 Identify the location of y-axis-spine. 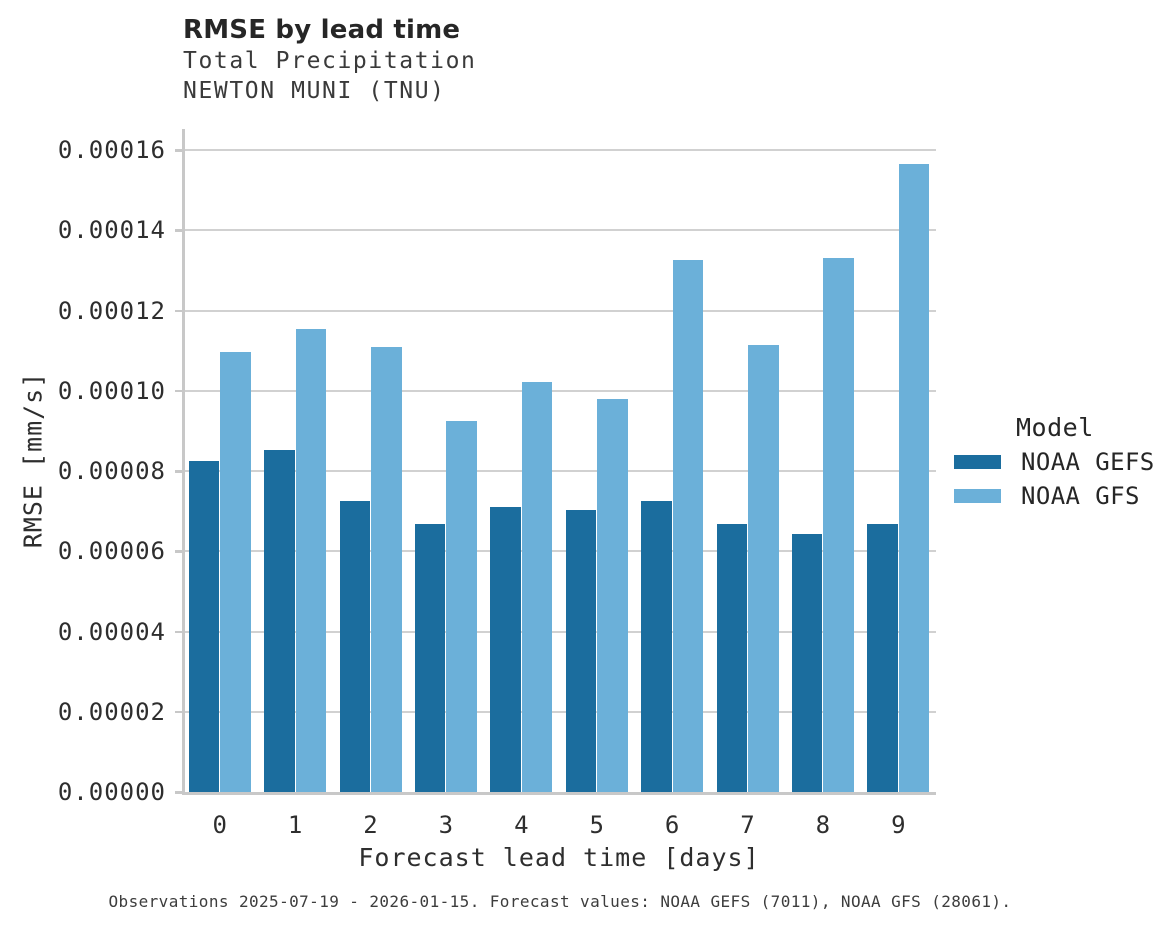
(183, 461).